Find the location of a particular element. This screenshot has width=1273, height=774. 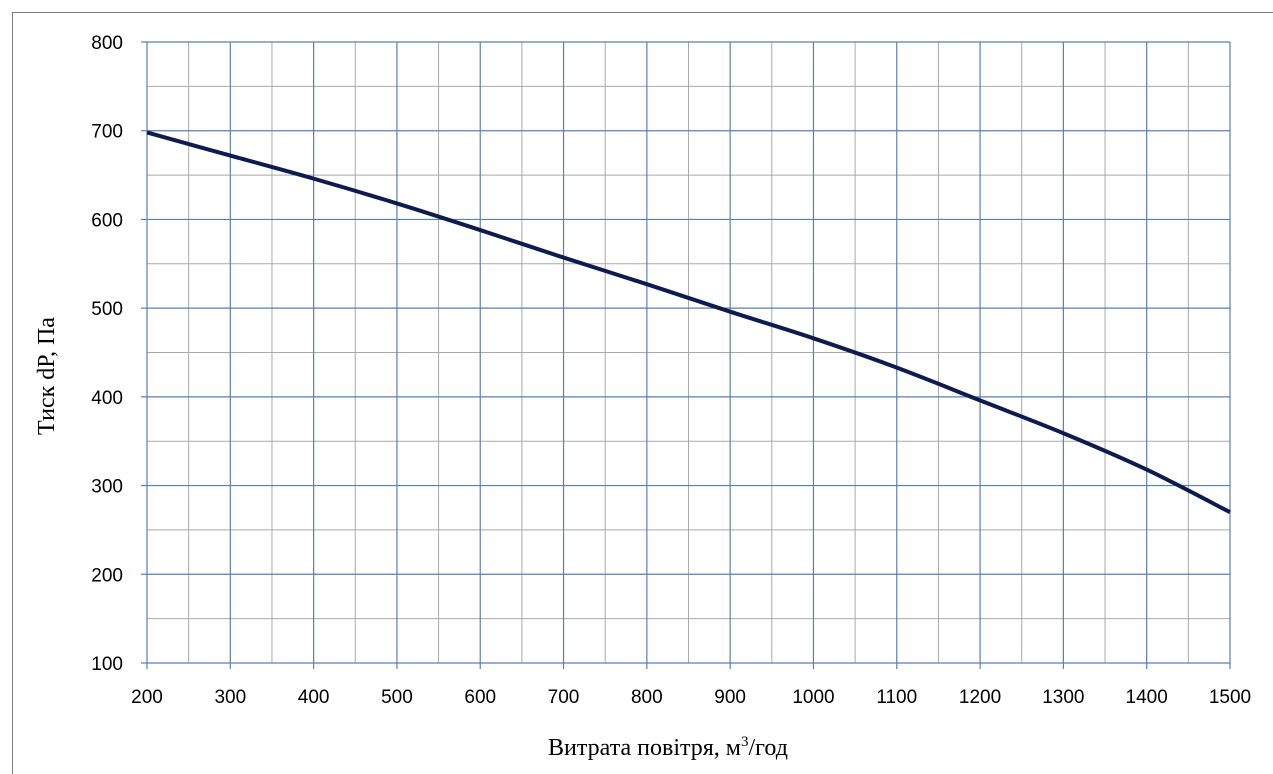

x-tick-label: 800 is located at coordinates (647, 697).